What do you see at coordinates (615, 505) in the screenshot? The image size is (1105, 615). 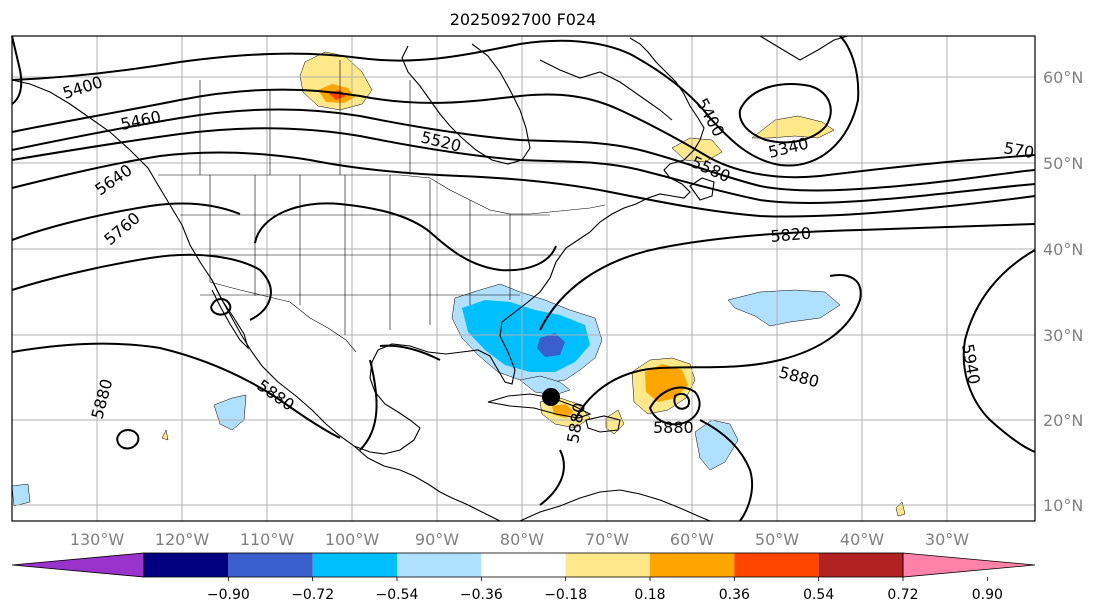 I see `south-america-coast` at bounding box center [615, 505].